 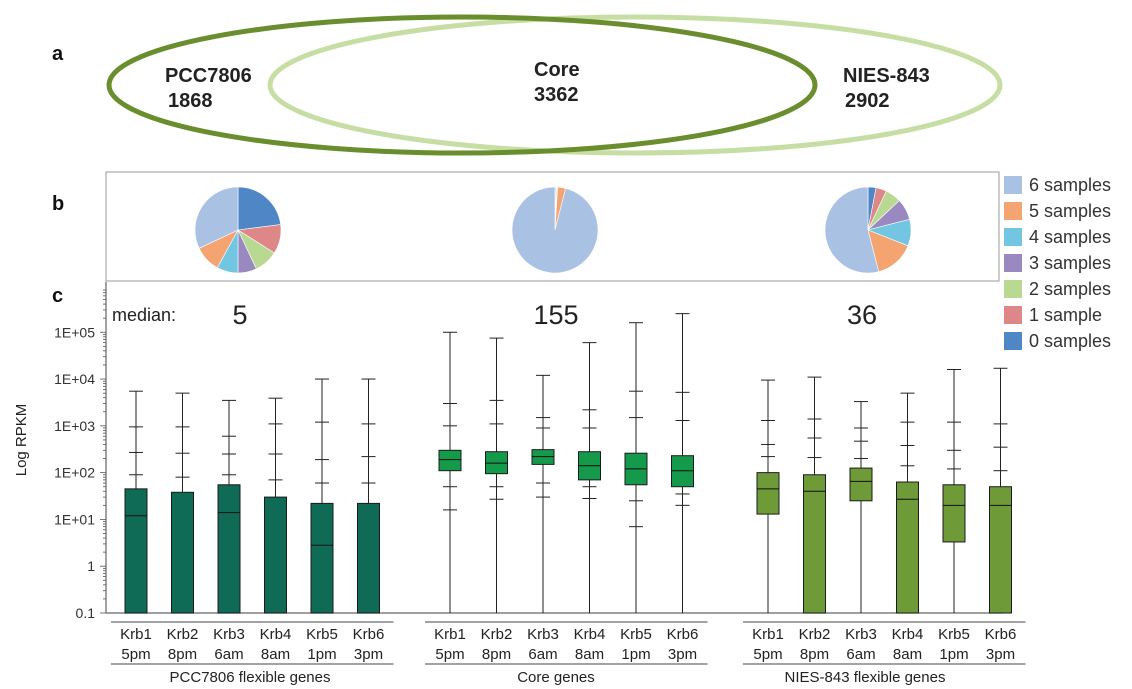 I want to click on venn-right-name: NIES-843, so click(x=886, y=76).